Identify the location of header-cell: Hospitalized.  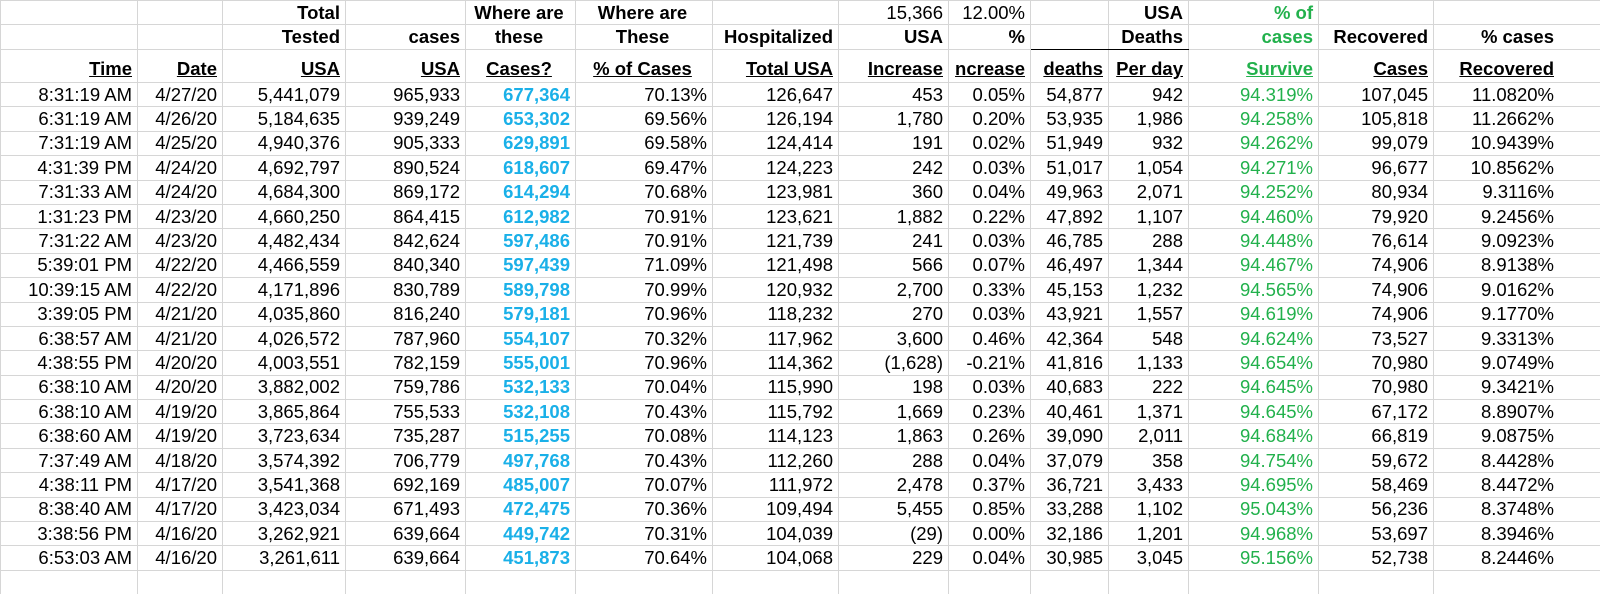
(775, 37).